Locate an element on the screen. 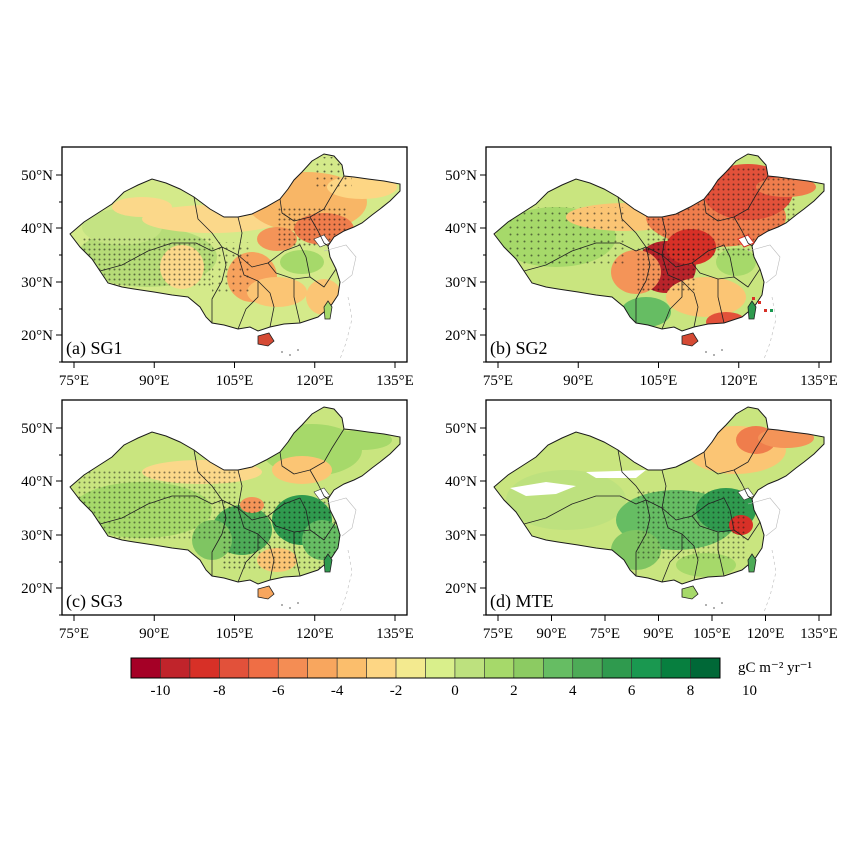 This screenshot has height=855, width=850. colorbar-tick-label: -6 is located at coordinates (278, 691).